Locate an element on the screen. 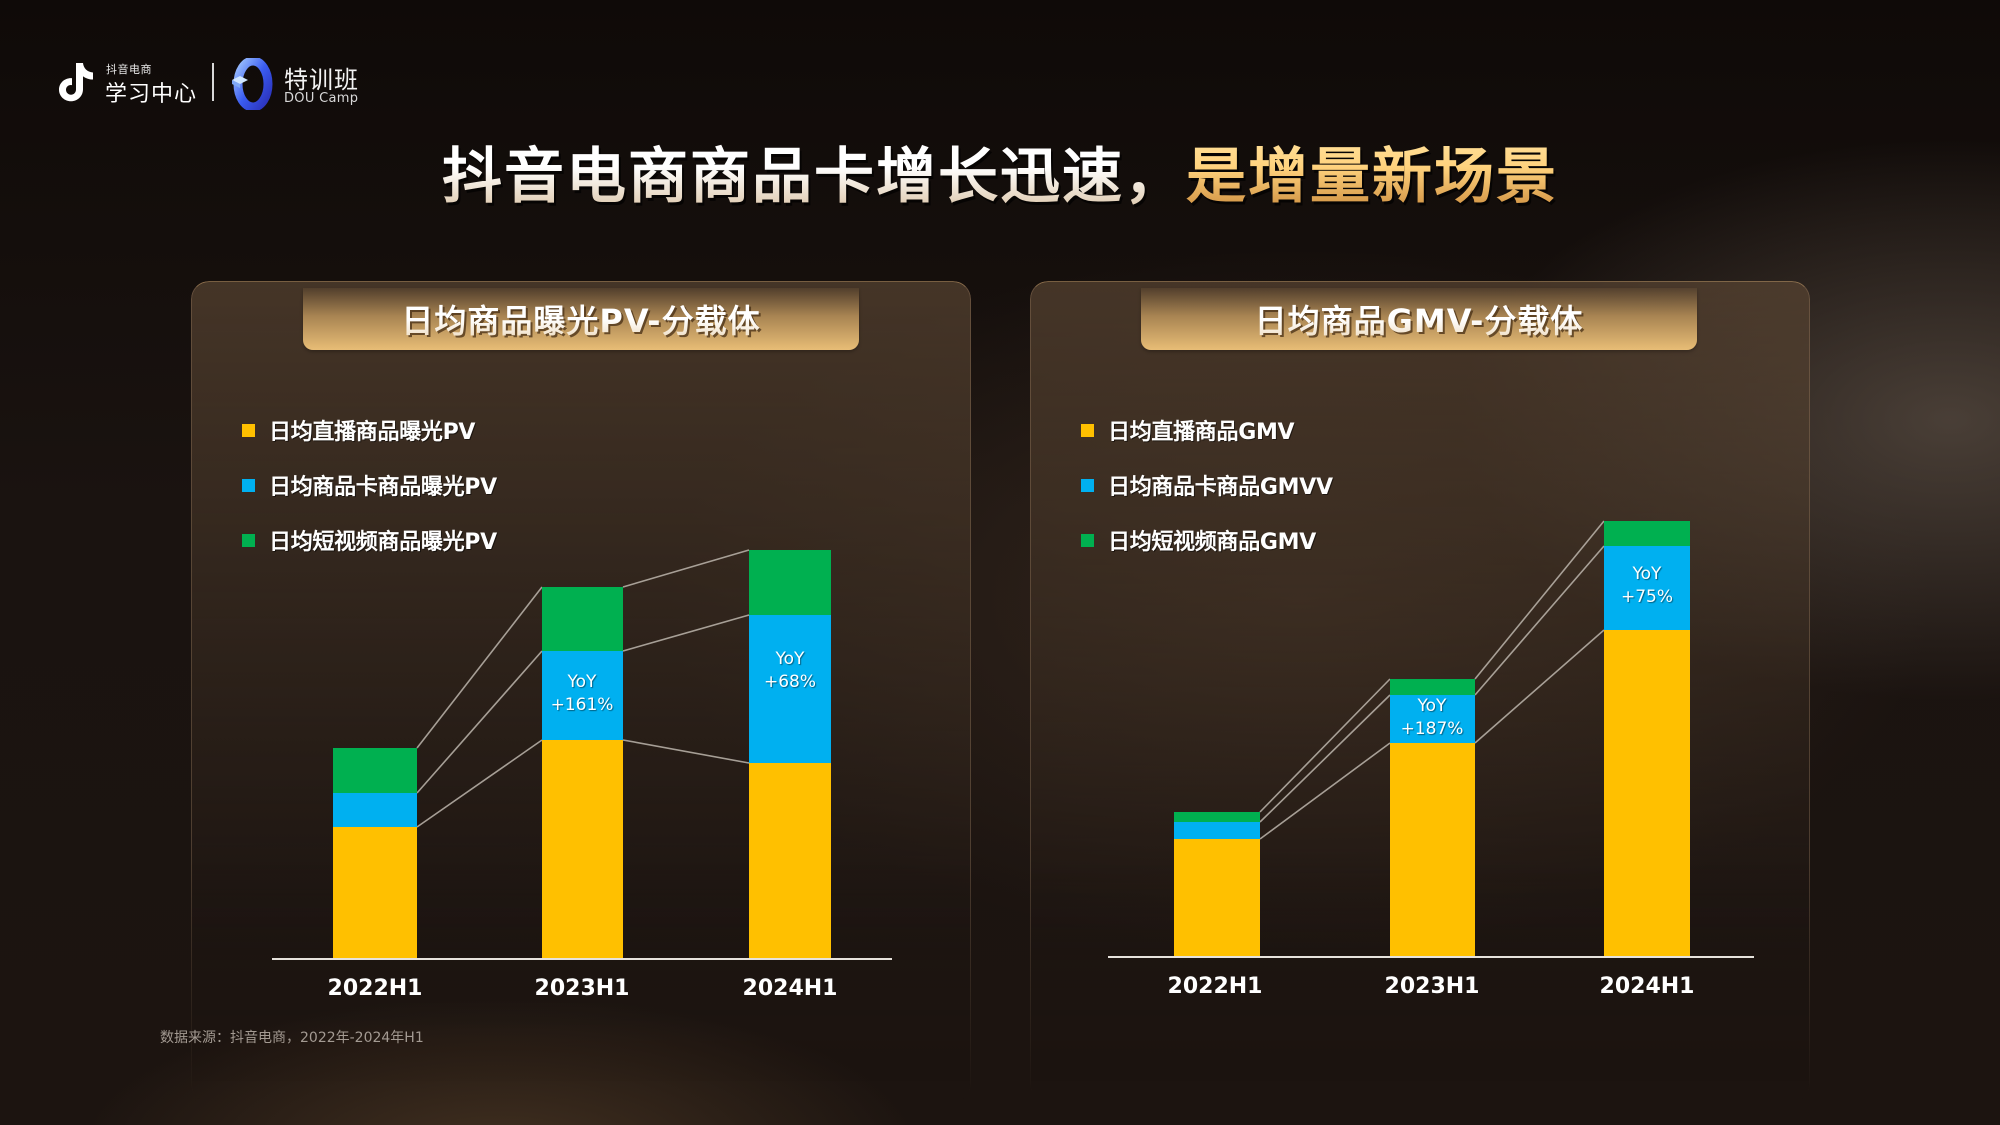 The width and height of the screenshot is (2000, 1125). legend-item-video-pv: 日均短视频商品曝光PV is located at coordinates (369, 540).